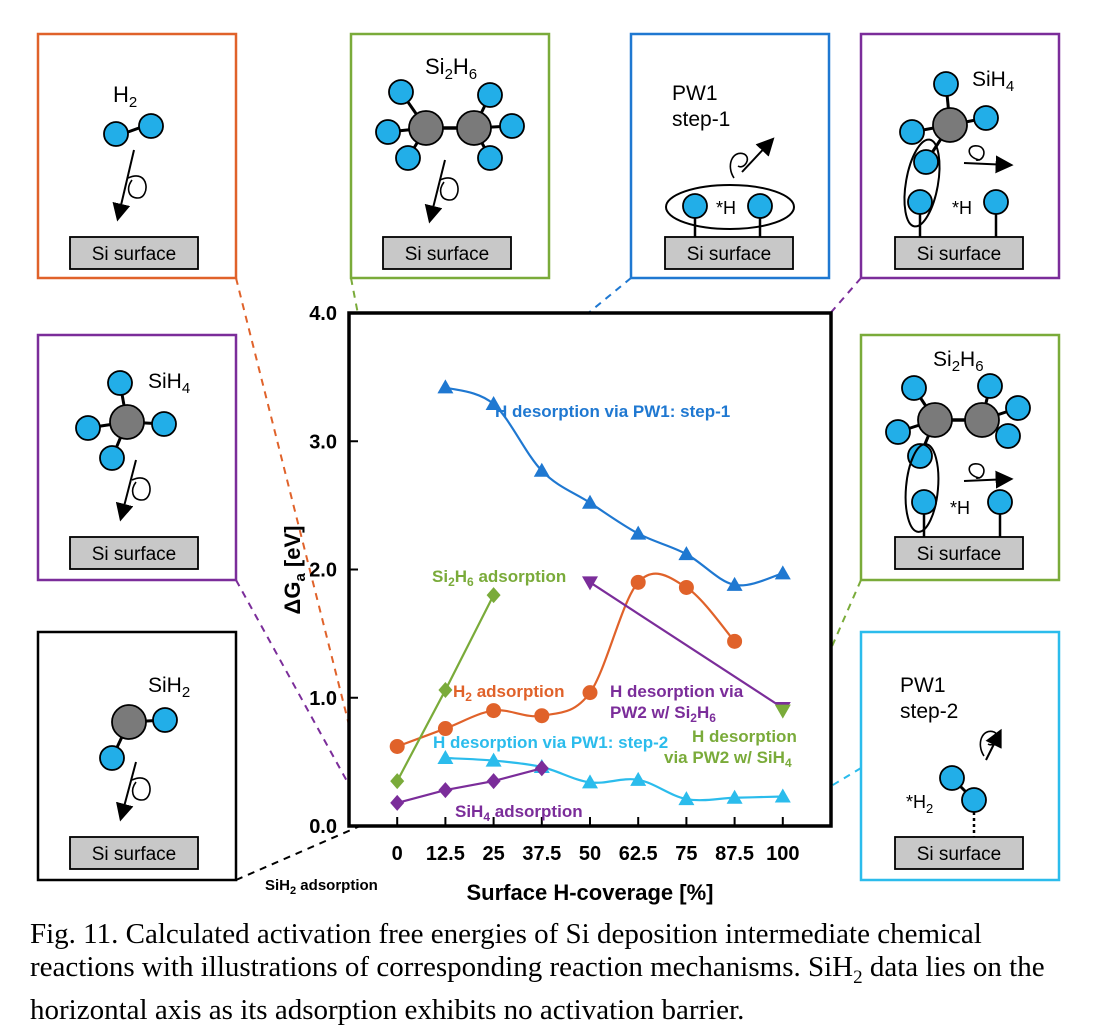 This screenshot has width=1104, height=1036. I want to click on label-pw2-si2h6-line2: PW2 w/ Si2H6, so click(663, 714).